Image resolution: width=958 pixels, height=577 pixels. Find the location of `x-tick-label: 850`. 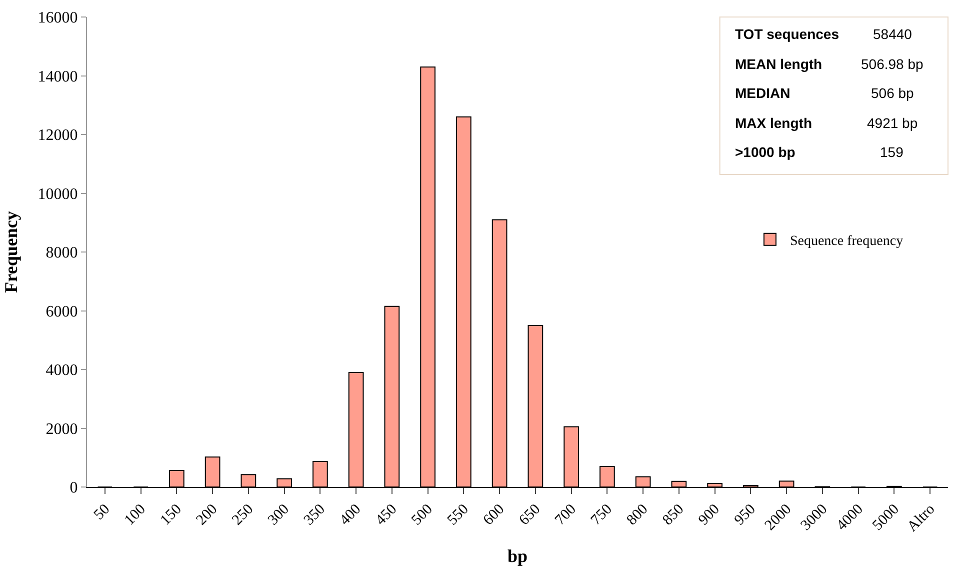

x-tick-label: 850 is located at coordinates (674, 515).